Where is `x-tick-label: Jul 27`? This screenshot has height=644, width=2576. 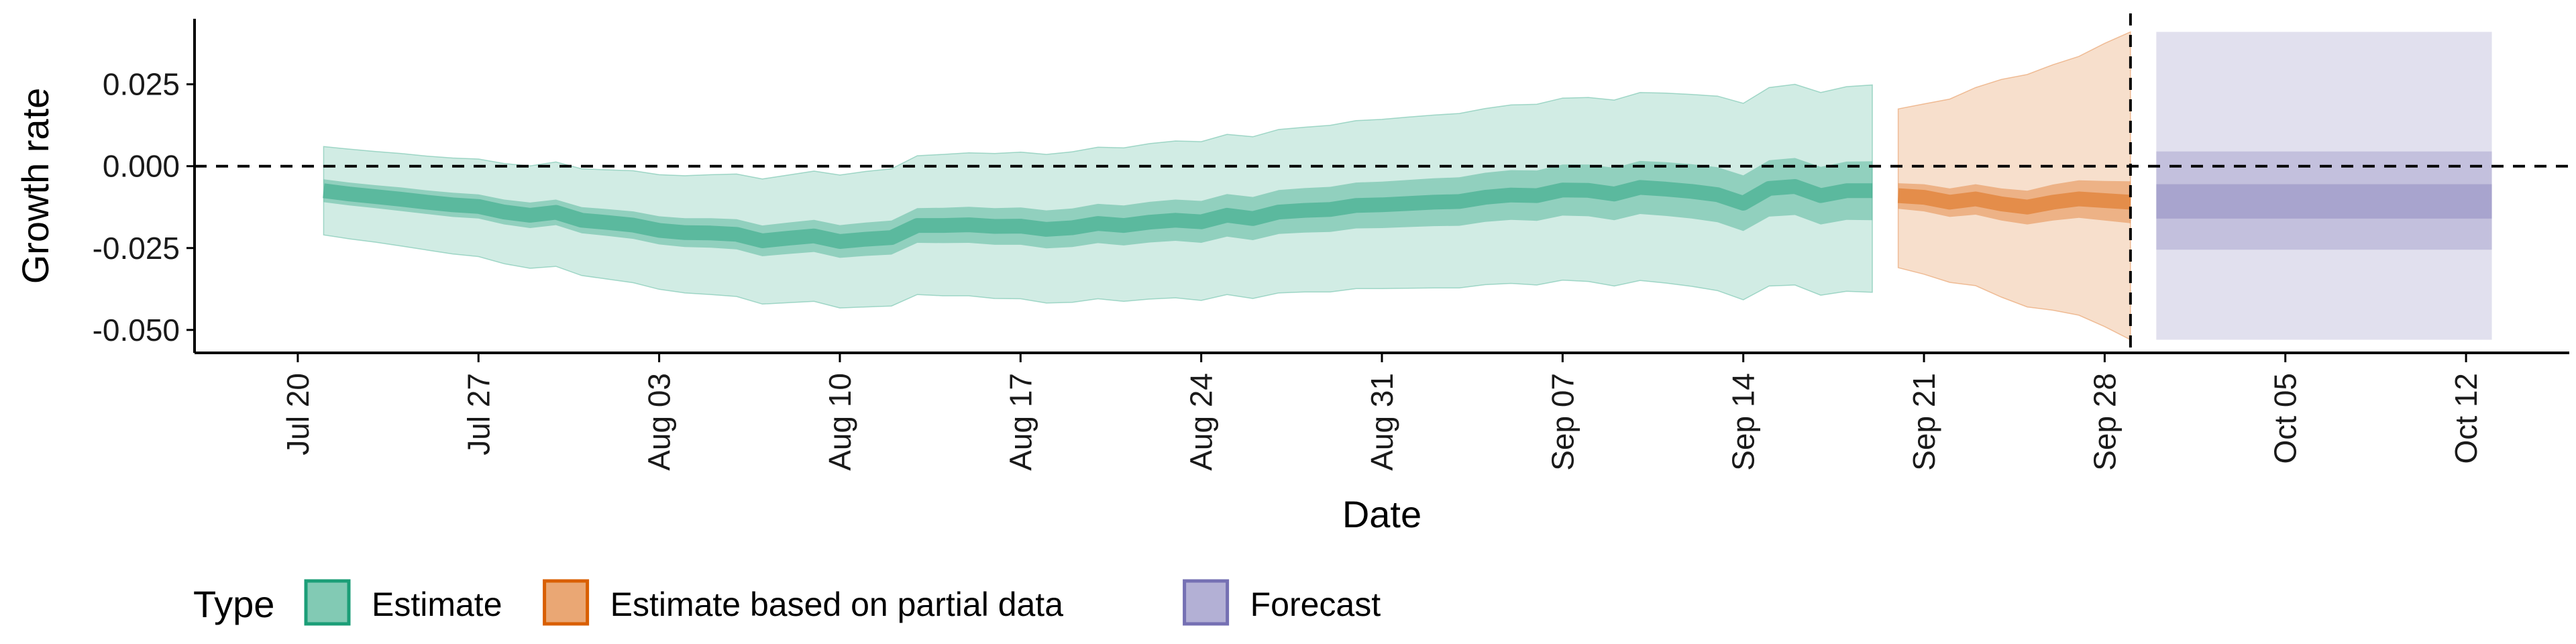
x-tick-label: Jul 27 is located at coordinates (478, 414).